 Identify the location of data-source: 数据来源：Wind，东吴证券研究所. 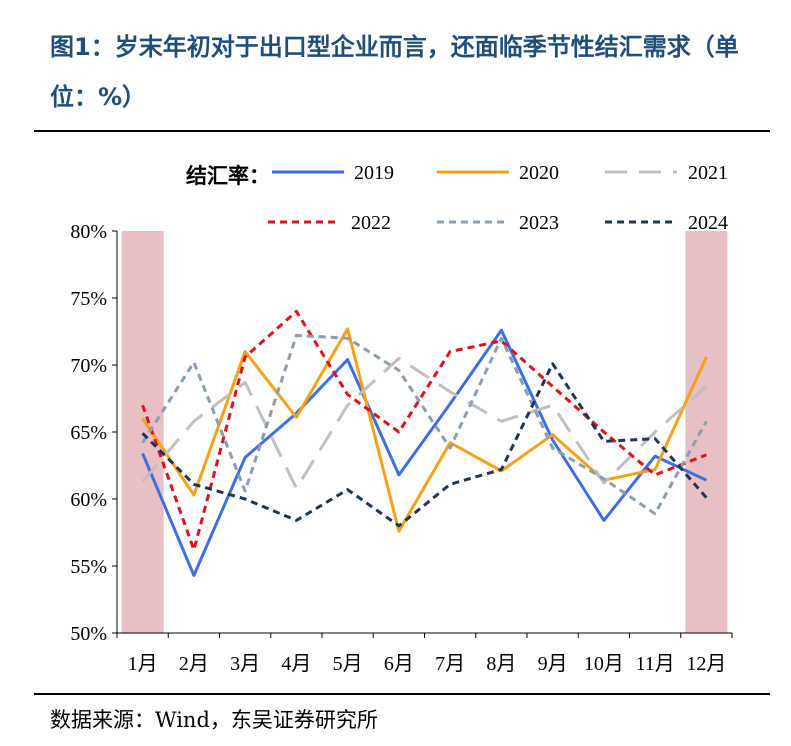
(214, 720).